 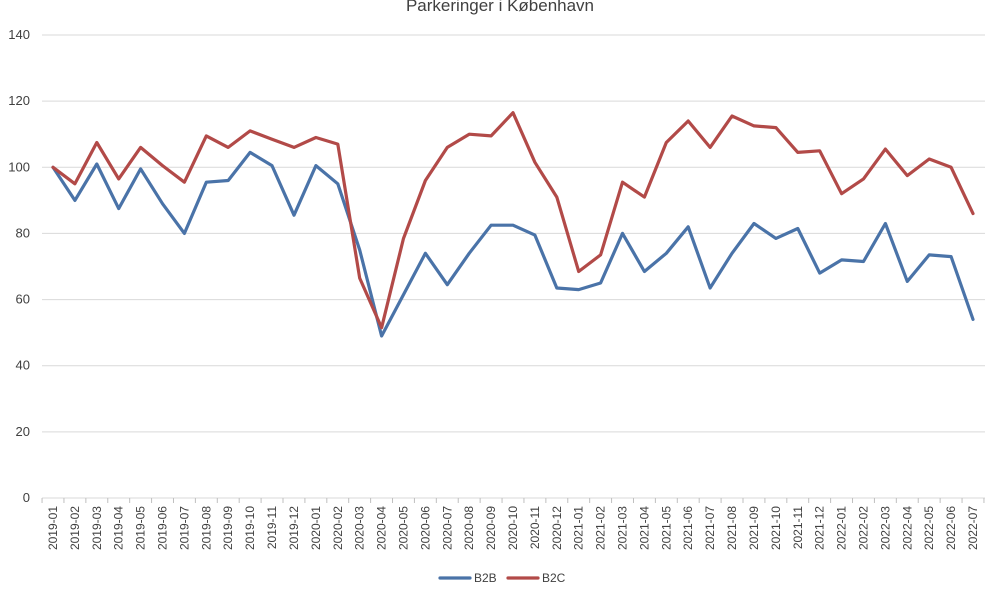 What do you see at coordinates (666, 528) in the screenshot?
I see `x-tick-label: 2021-05` at bounding box center [666, 528].